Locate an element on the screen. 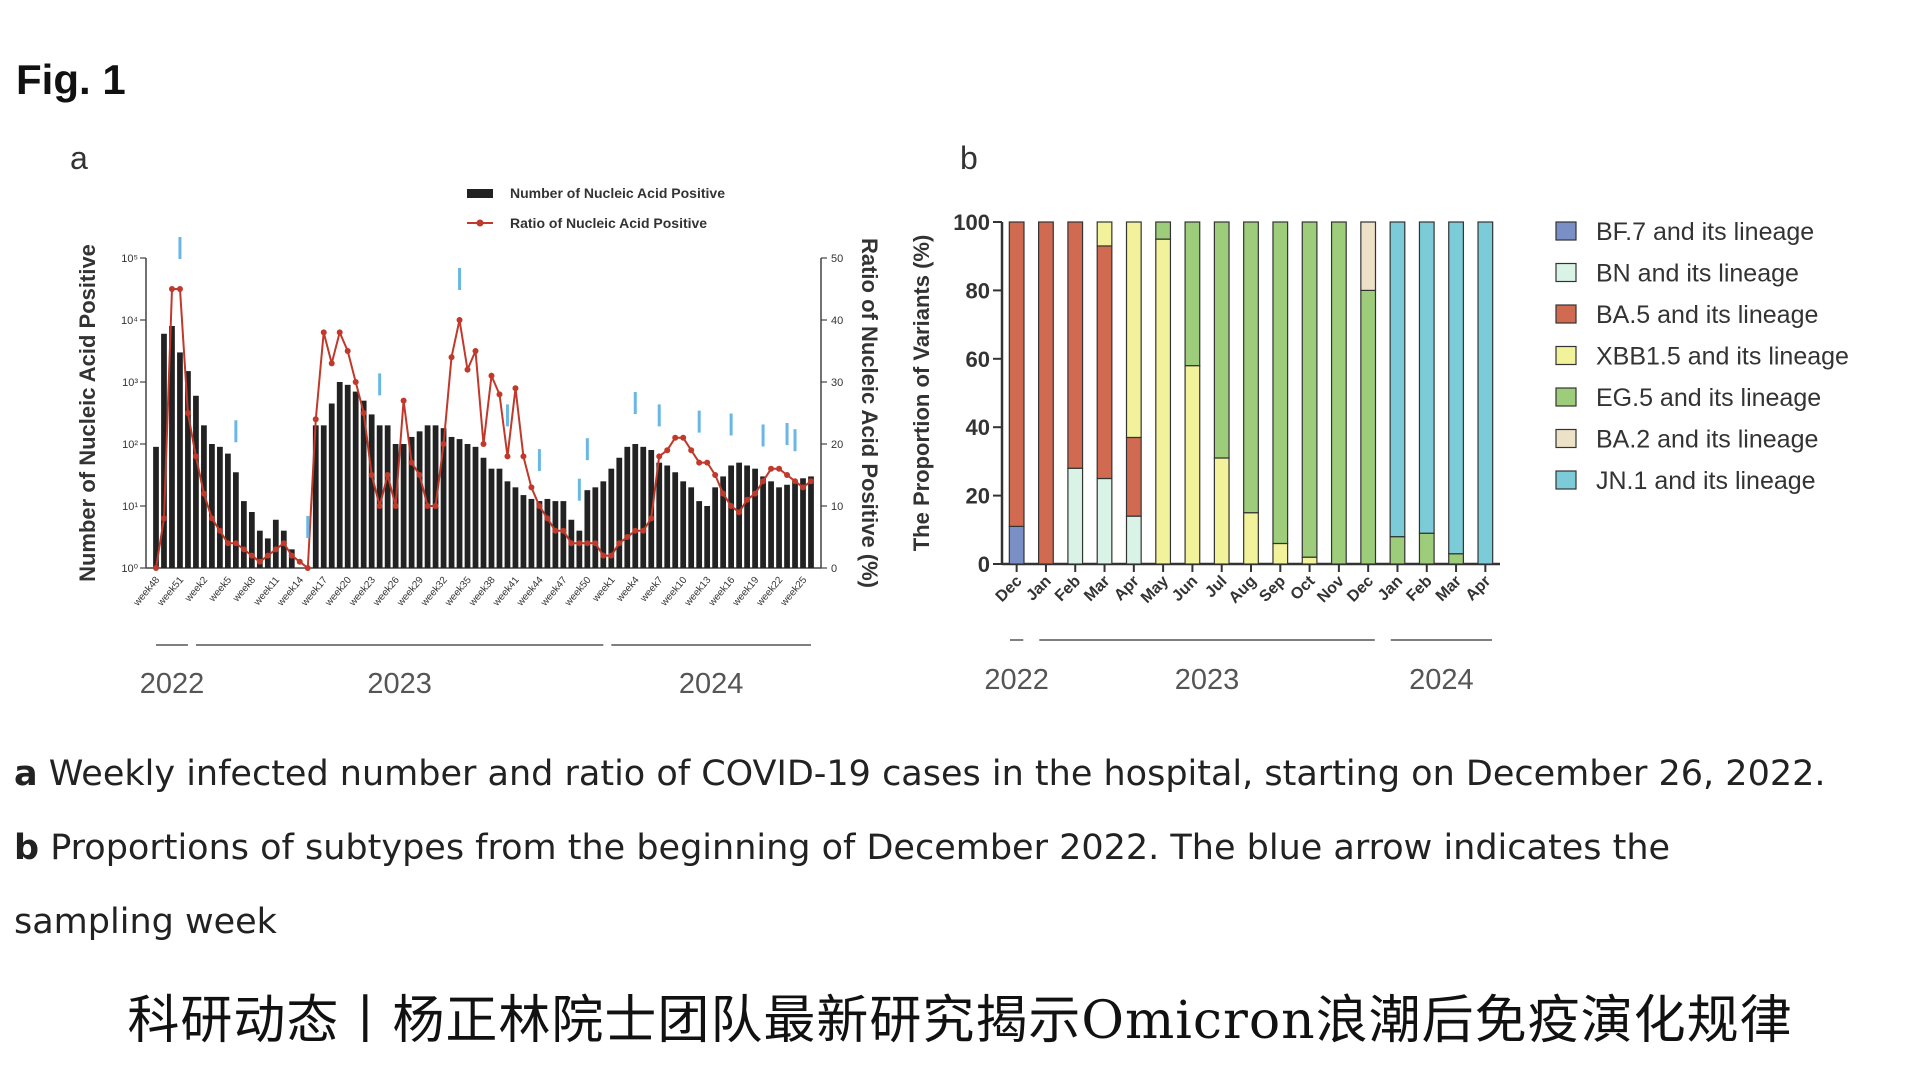 The height and width of the screenshot is (1080, 1920). caption-b-line2: sampling week is located at coordinates (145, 922).